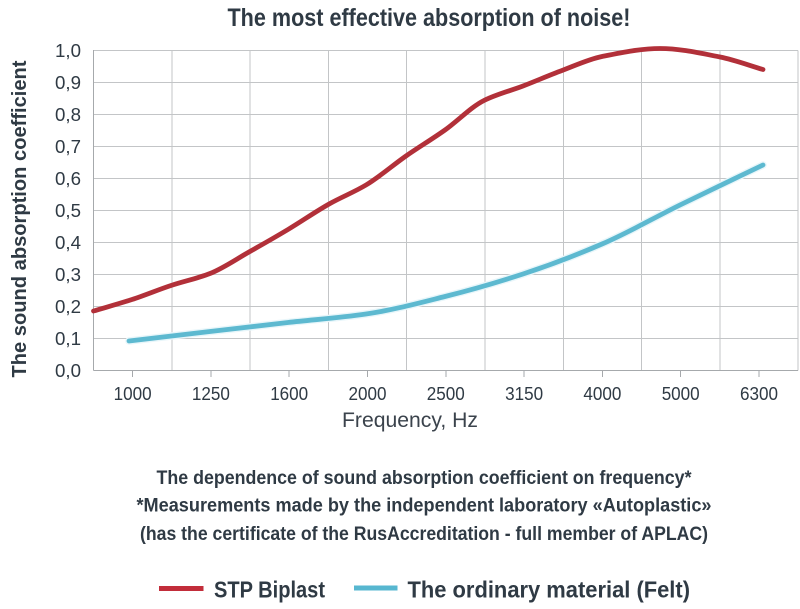 The width and height of the screenshot is (800, 609). What do you see at coordinates (410, 420) in the screenshot?
I see `svg-text: Frequency, Hz` at bounding box center [410, 420].